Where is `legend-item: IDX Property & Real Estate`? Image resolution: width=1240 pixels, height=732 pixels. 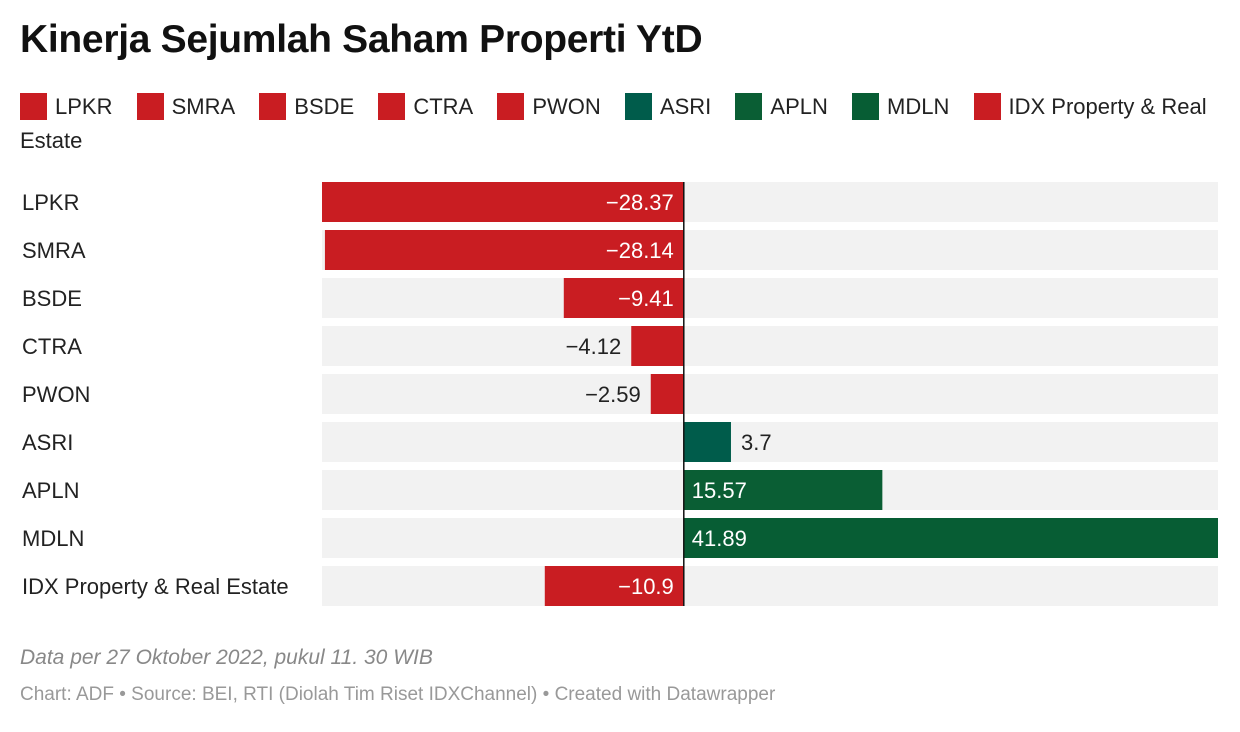
legend-item: IDX Property & Real Estate is located at coordinates (613, 123).